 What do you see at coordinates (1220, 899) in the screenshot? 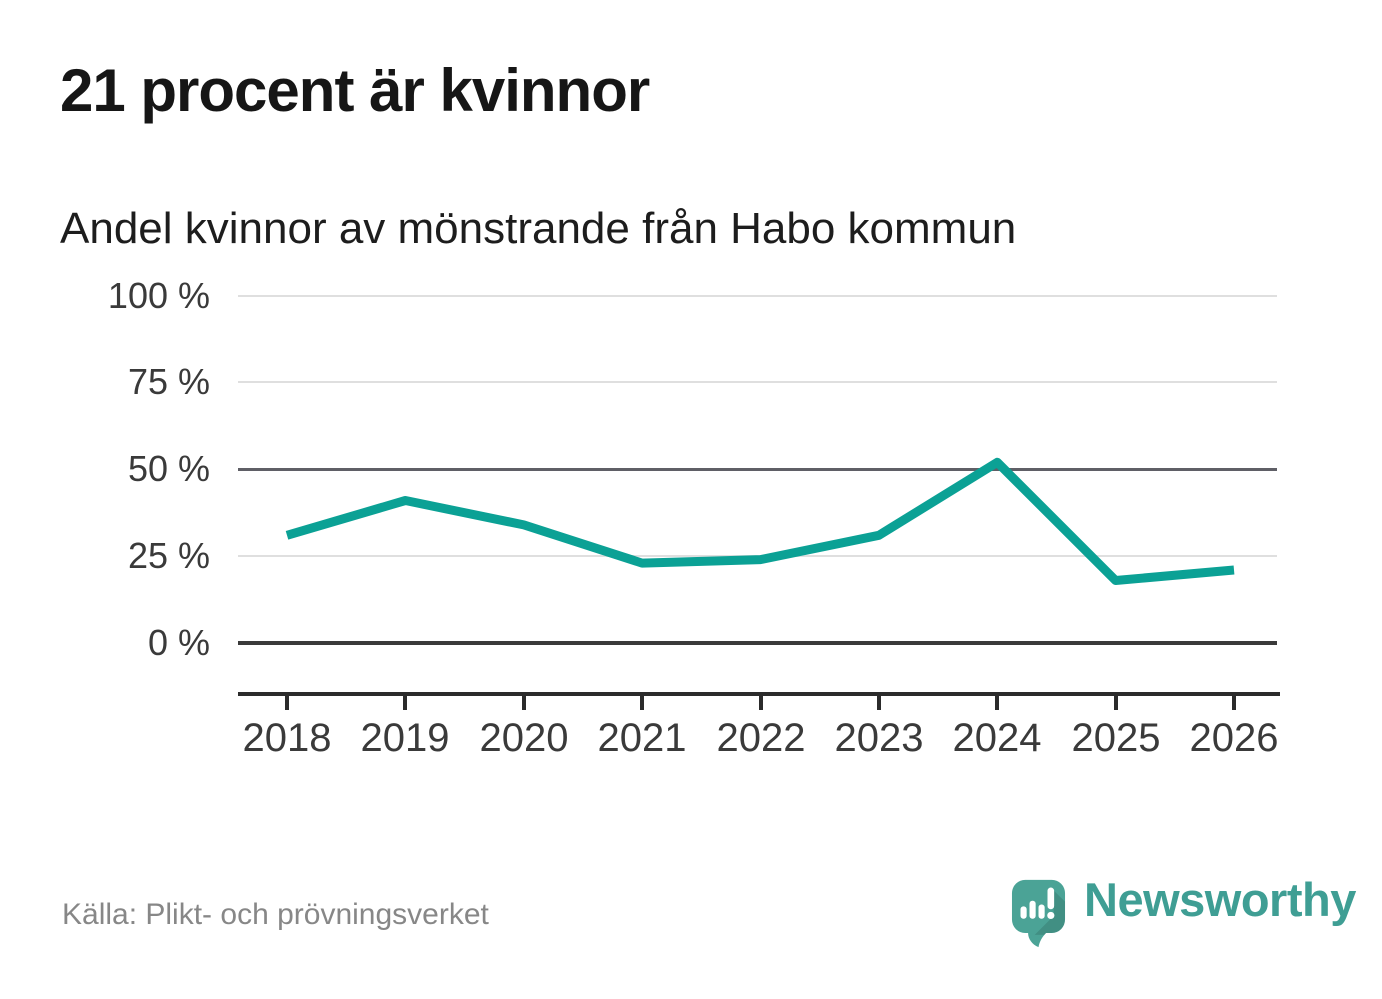
I see `newsworthy-wordmark: Newsworthy` at bounding box center [1220, 899].